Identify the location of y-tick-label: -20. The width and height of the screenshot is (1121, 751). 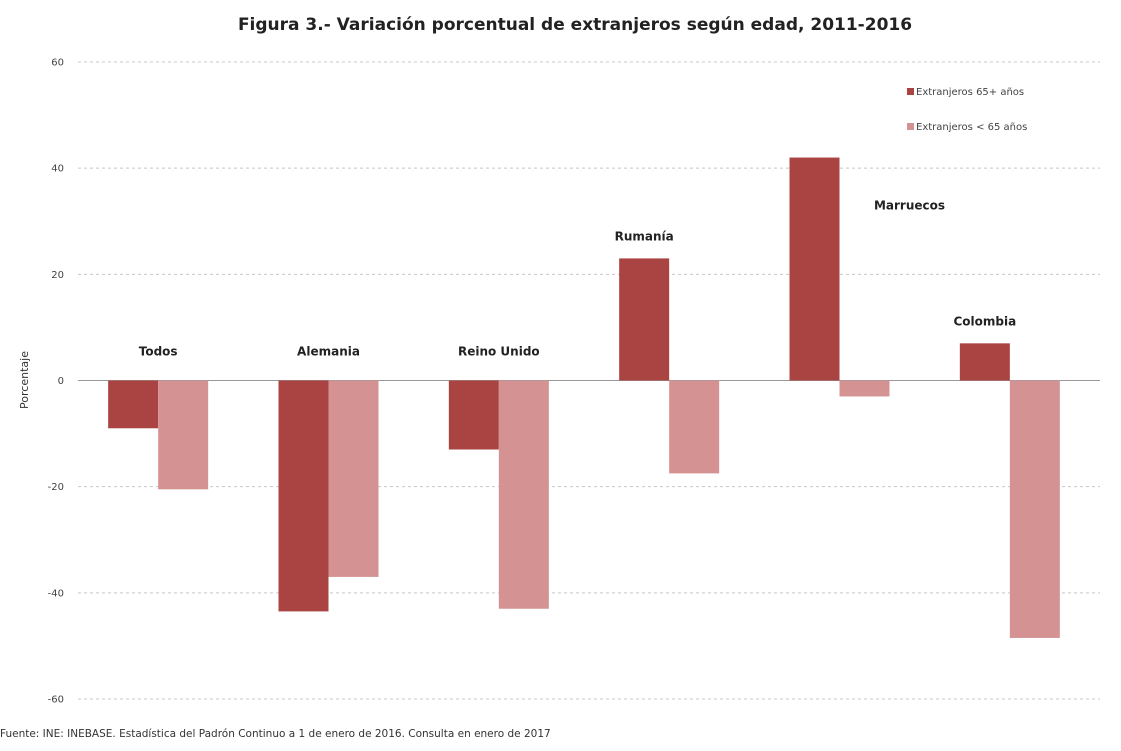
(56, 487).